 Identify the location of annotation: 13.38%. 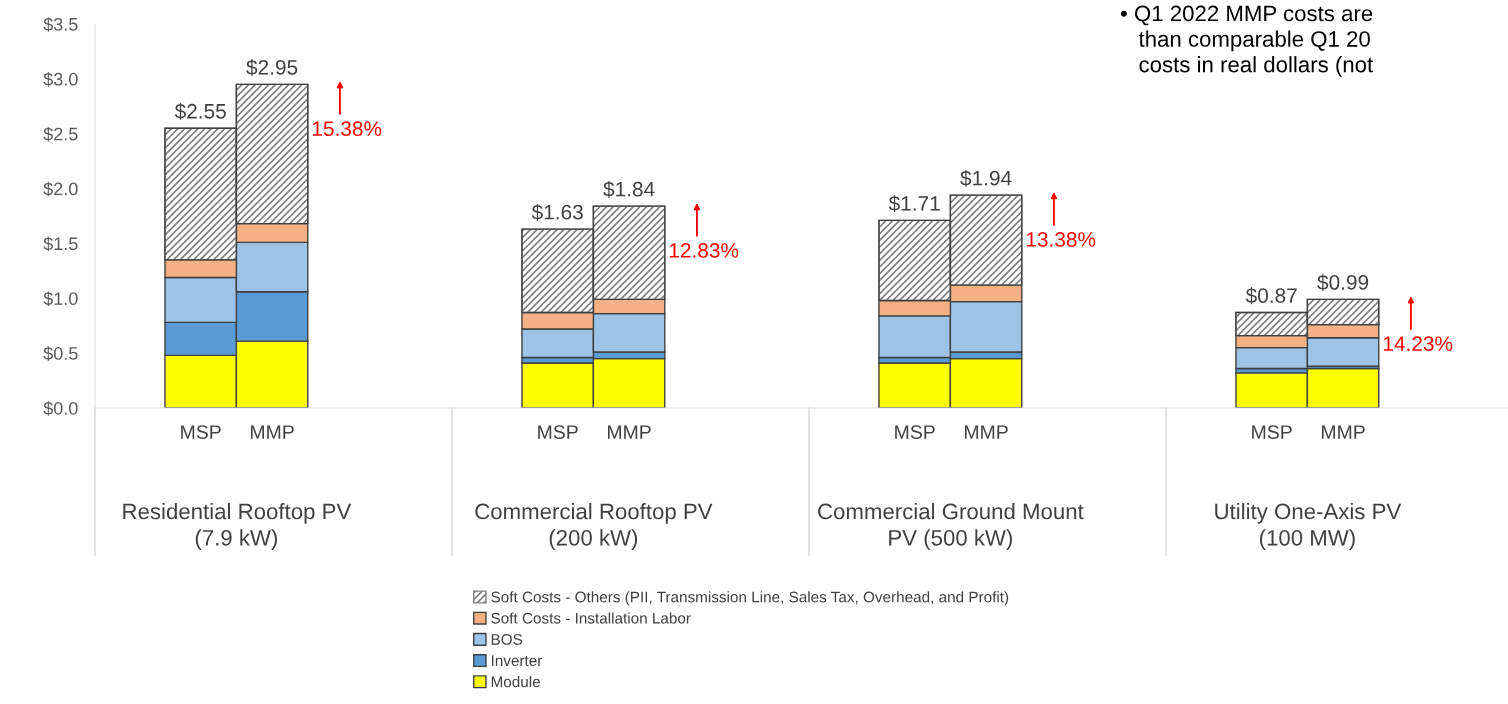
(1061, 239).